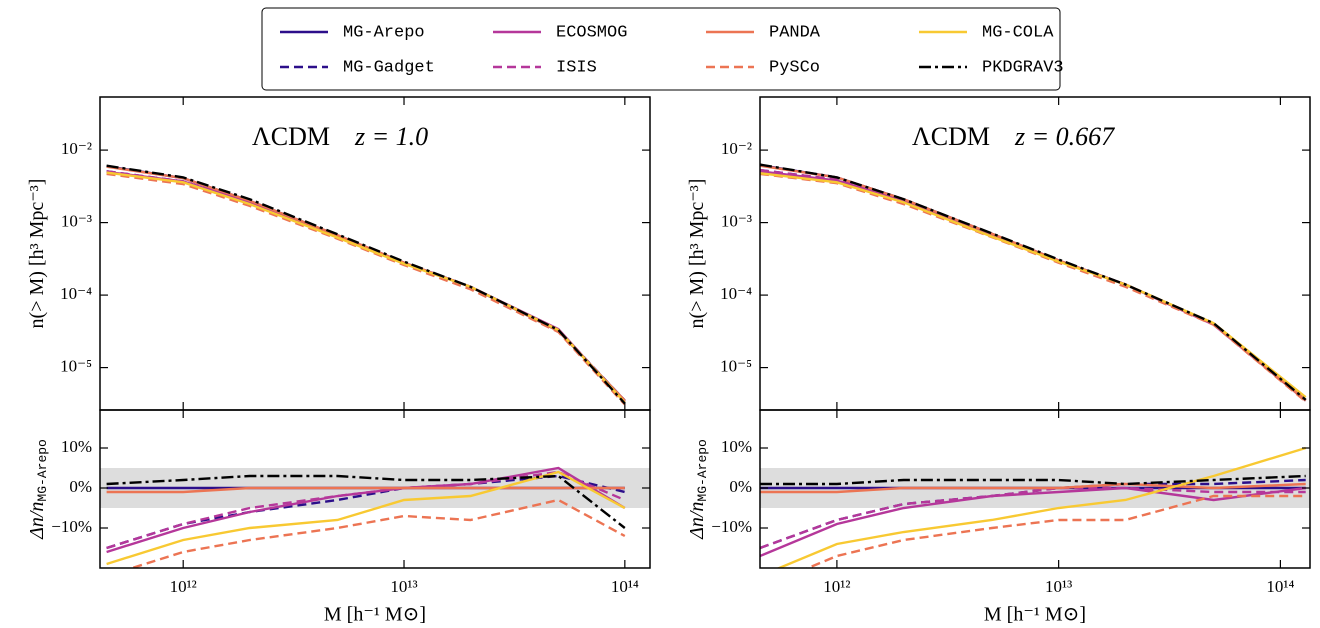 The image size is (1320, 628). What do you see at coordinates (384, 32) in the screenshot?
I see `legend-label: MG-Arepo` at bounding box center [384, 32].